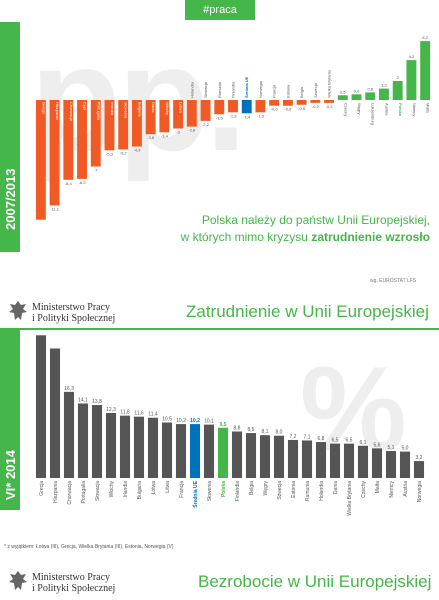 The width and height of the screenshot is (439, 600). I want to click on tick-label: Finlandia, so click(238, 491).